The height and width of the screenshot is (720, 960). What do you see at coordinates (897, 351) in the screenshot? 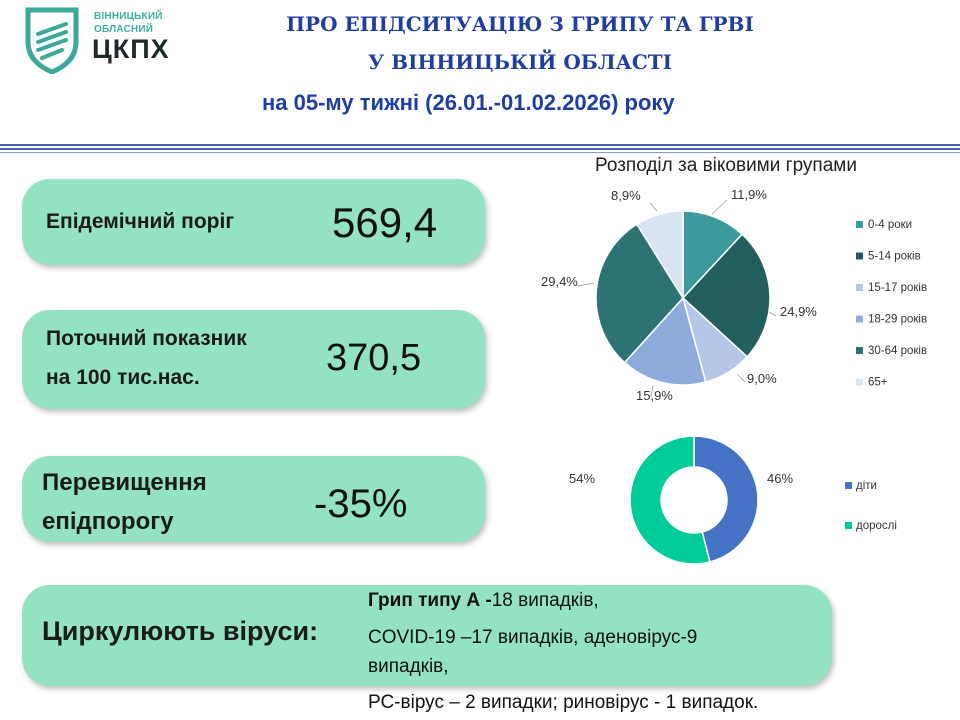
I see `legend-label: 30-64 років` at bounding box center [897, 351].